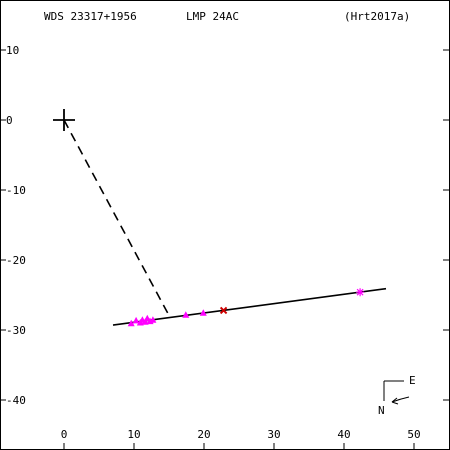 This screenshot has height=450, width=450. What do you see at coordinates (16, 330) in the screenshot?
I see `y-tick-label: -30` at bounding box center [16, 330].